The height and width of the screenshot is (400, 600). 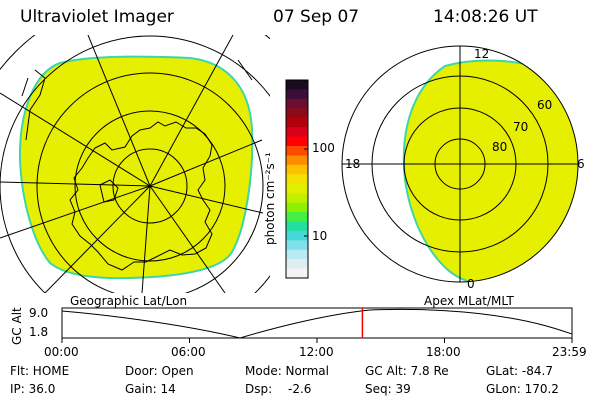 I want to click on status-dsp-label: Dsp:, so click(x=259, y=389).